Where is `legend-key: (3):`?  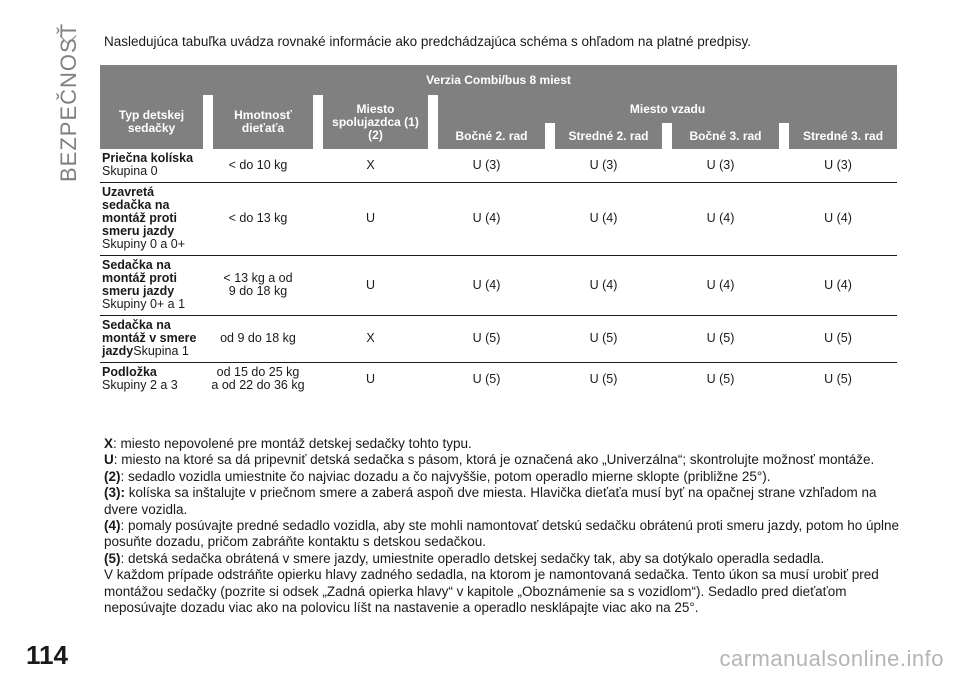 legend-key: (3): is located at coordinates (114, 493).